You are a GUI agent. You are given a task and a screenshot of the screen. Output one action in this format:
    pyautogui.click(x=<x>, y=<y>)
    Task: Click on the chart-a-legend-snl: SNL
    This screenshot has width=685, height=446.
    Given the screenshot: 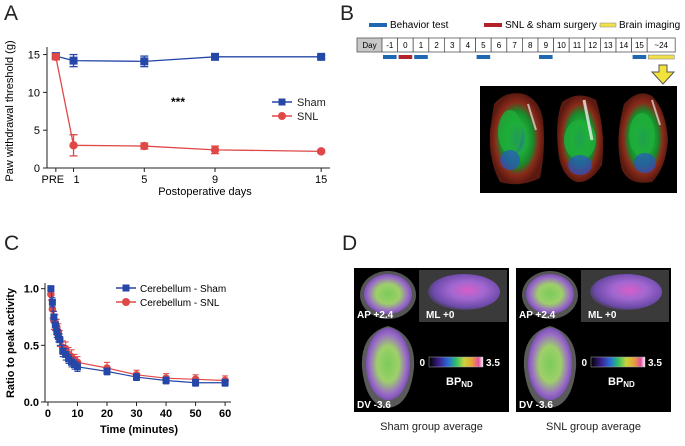 What is the action you would take?
    pyautogui.click(x=307, y=117)
    